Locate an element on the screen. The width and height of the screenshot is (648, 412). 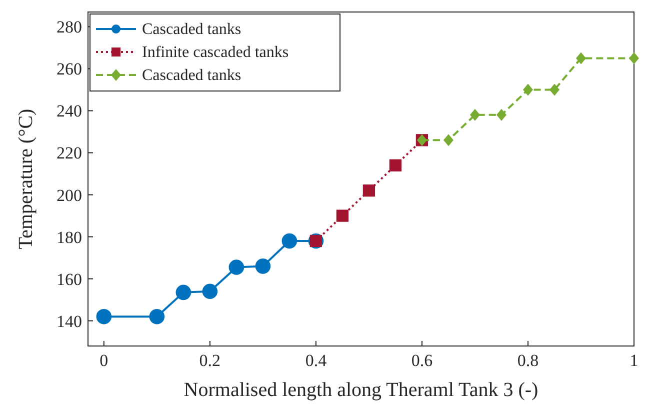
y-tick-label: 200 is located at coordinates (69, 195).